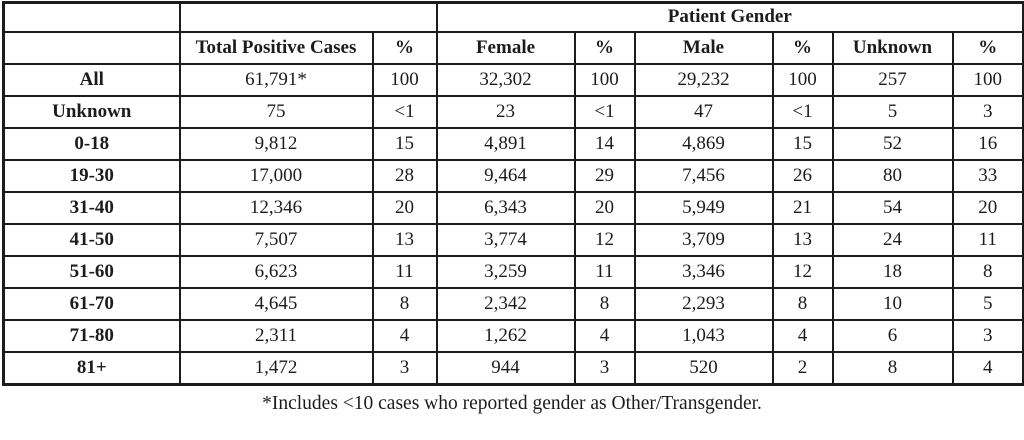 This screenshot has width=1024, height=440. I want to click on table-row-61-70: 61-70 4,645 8 2,342 8 2,293 8 10 5, so click(513, 304).